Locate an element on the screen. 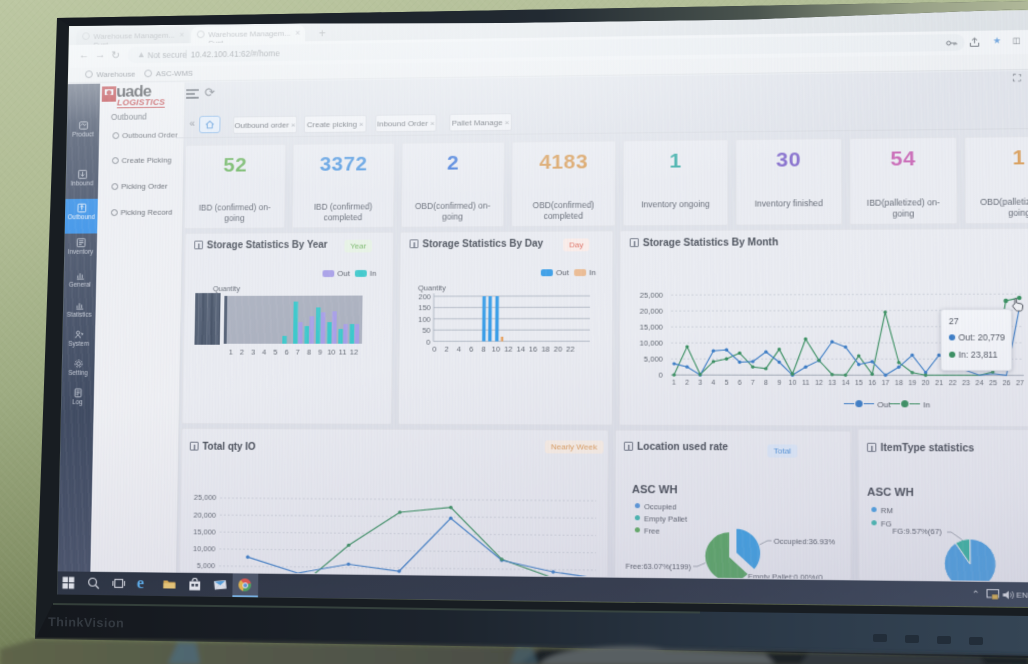 This screenshot has width=1028, height=664. svg-text: 19 is located at coordinates (912, 384).